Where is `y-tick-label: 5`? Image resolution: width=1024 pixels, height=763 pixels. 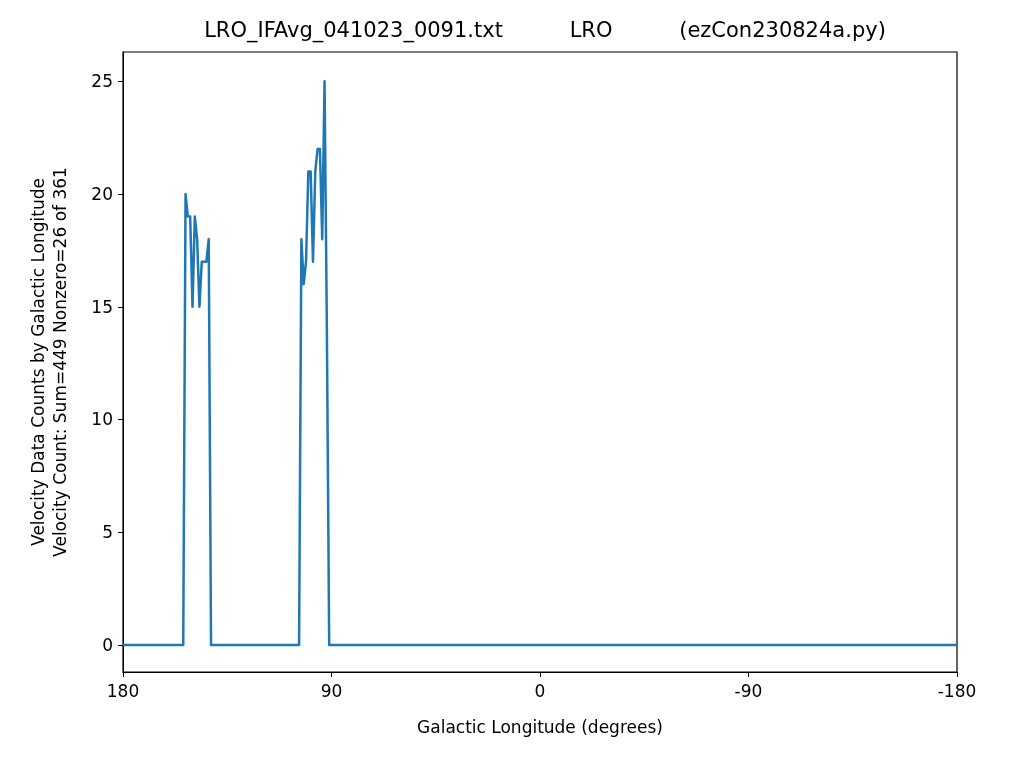 y-tick-label: 5 is located at coordinates (107, 532).